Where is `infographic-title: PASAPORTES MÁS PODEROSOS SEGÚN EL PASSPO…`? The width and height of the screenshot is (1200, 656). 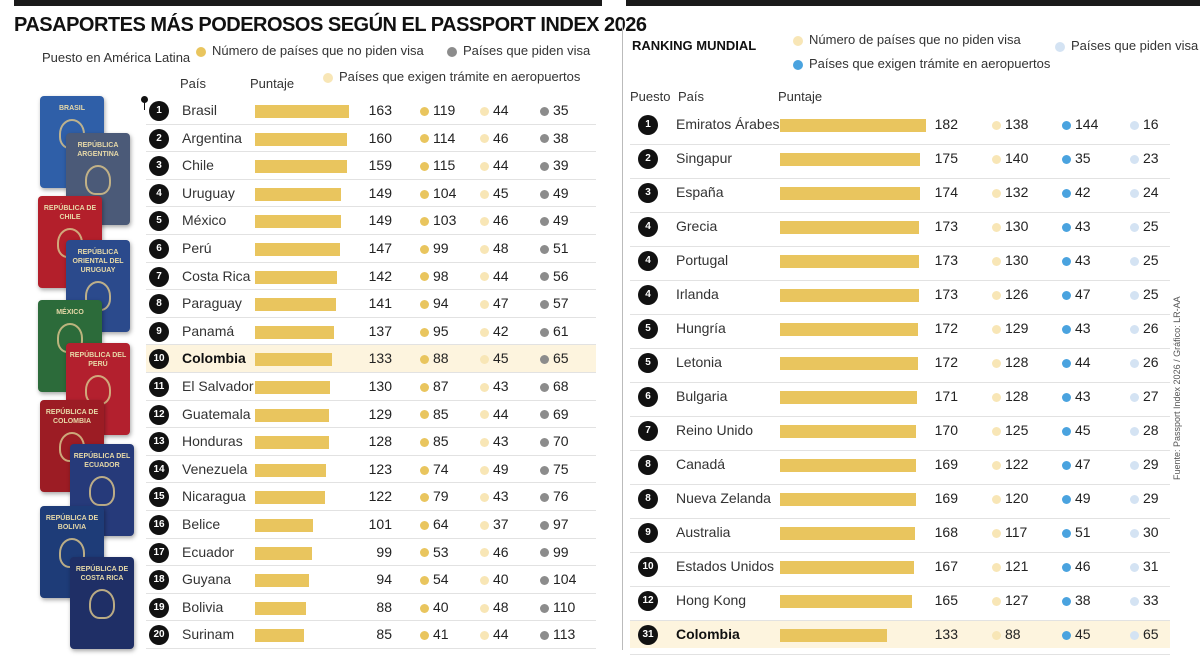
infographic-title: PASAPORTES MÁS PODEROSOS SEGÚN EL PASSPO… is located at coordinates (330, 25).